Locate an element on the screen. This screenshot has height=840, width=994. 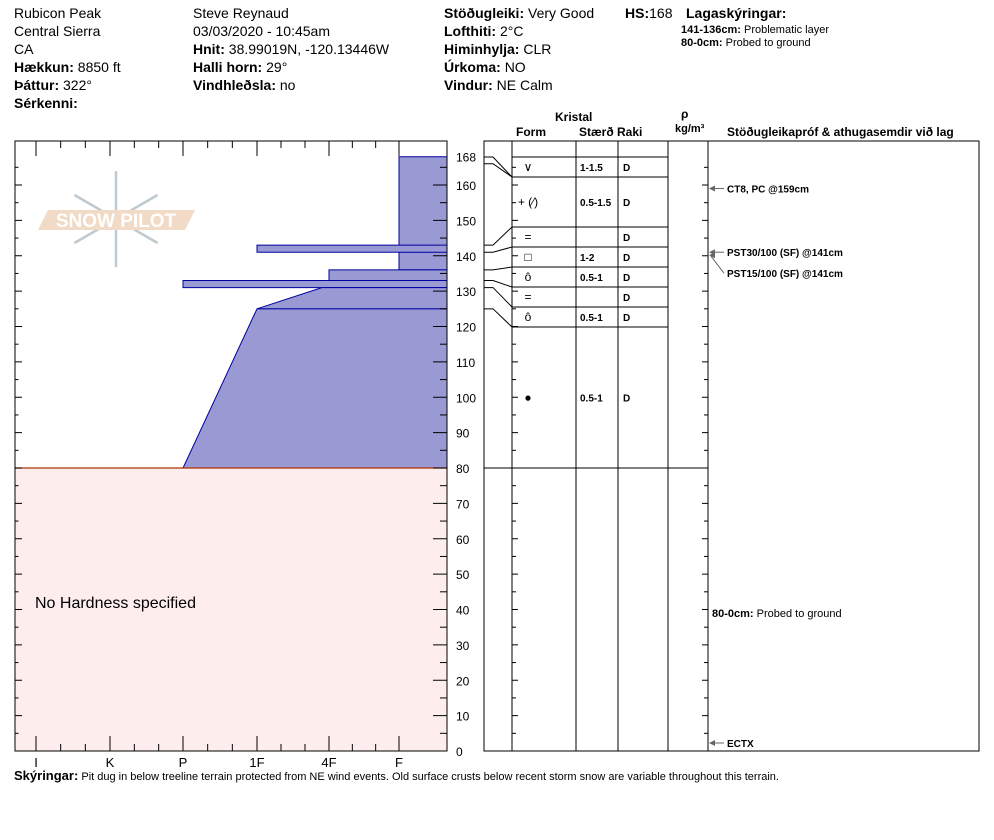
coords: Hnit: 38.99019N, -120.13446W is located at coordinates (291, 49).